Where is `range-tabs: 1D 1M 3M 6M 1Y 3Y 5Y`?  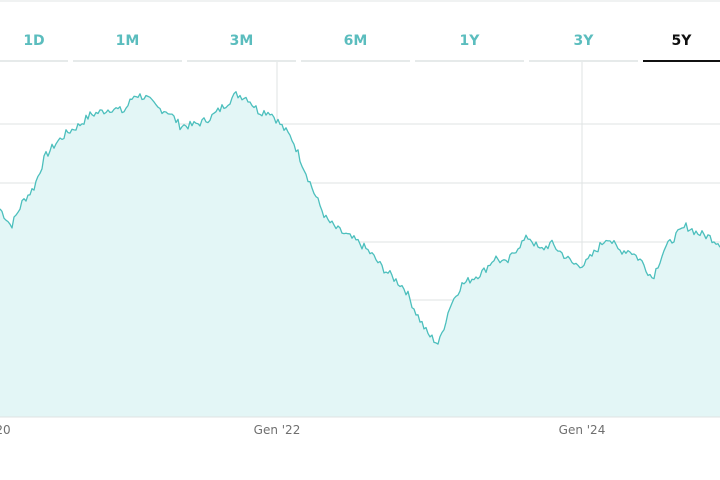 range-tabs: 1D 1M 3M 6M 1Y 3Y 5Y is located at coordinates (360, 31).